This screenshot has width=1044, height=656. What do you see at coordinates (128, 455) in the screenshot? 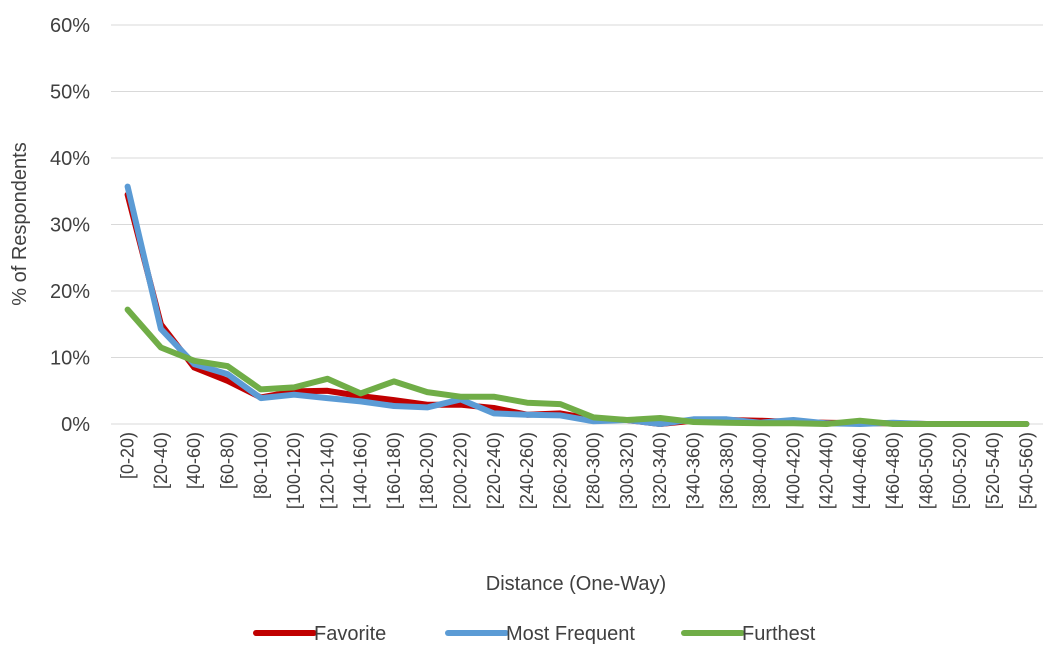
I see `x-tick-label: [0-20)` at bounding box center [128, 455].